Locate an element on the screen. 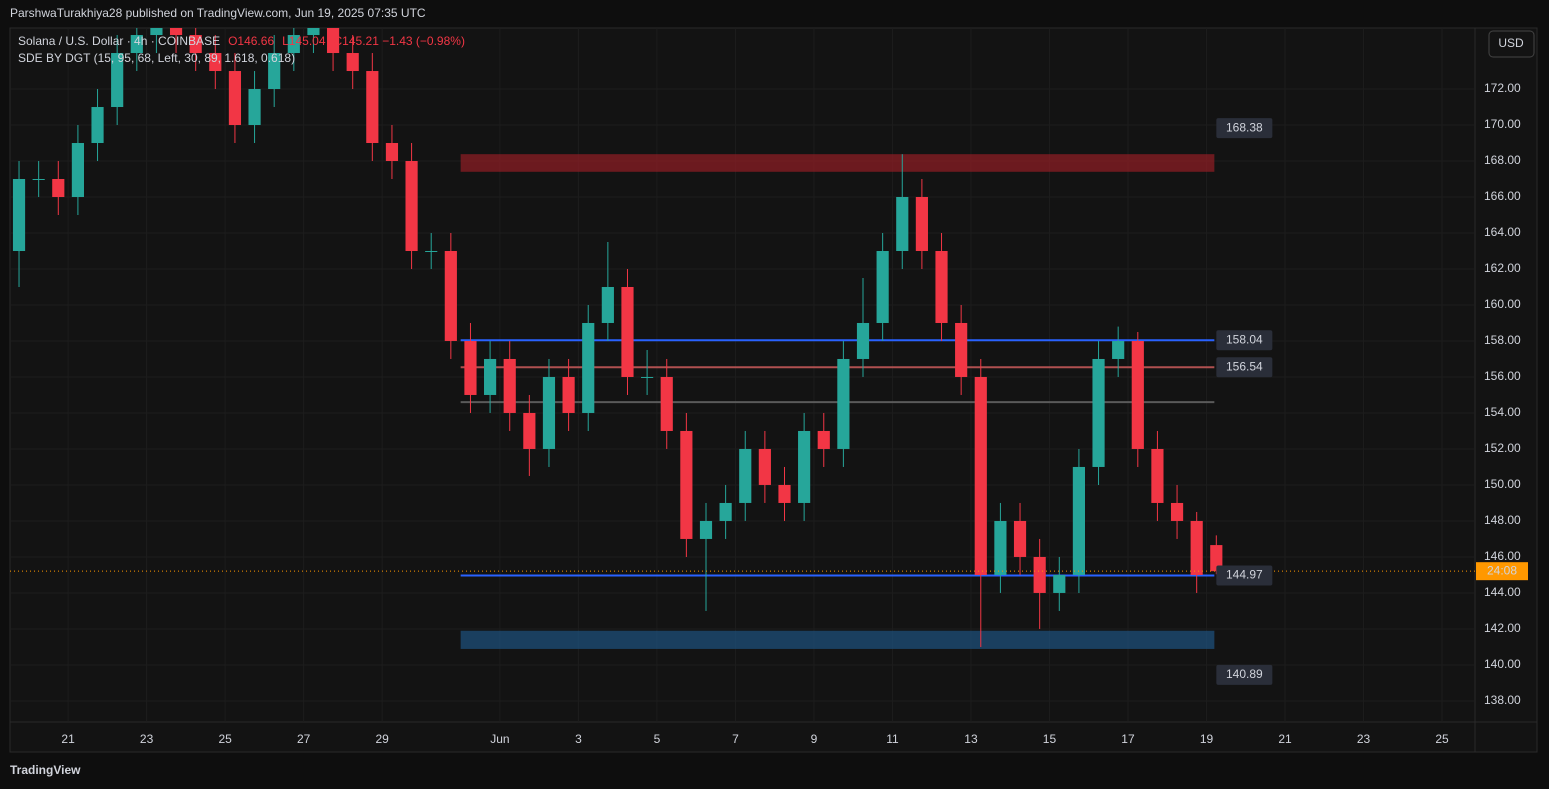 The height and width of the screenshot is (789, 1549). x-tick-label: 5 is located at coordinates (657, 739).